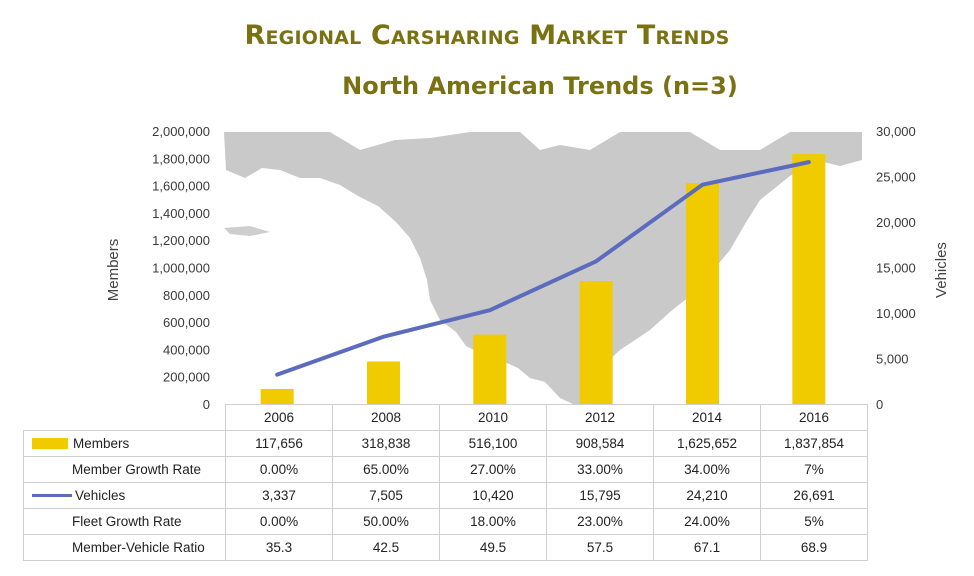  Describe the element at coordinates (600, 443) in the screenshot. I see `table-cell: 908,584` at that location.